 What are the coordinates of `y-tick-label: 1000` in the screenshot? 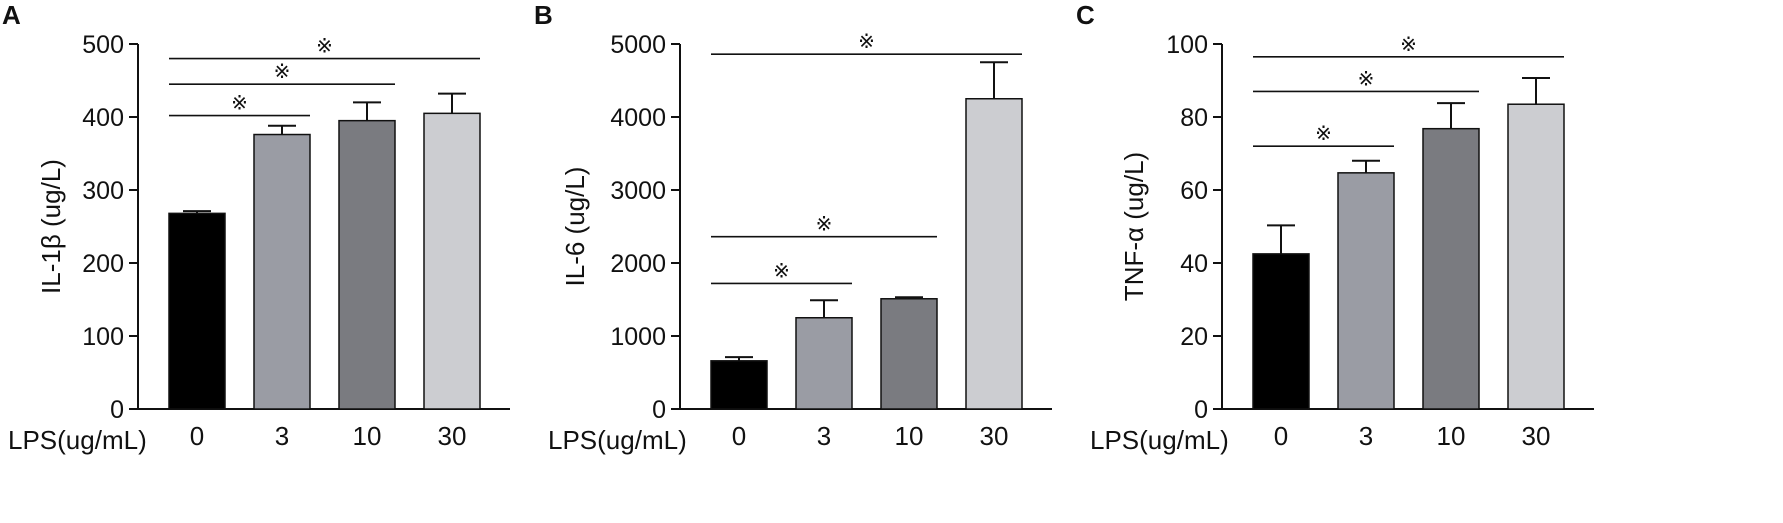 It's located at (638, 337).